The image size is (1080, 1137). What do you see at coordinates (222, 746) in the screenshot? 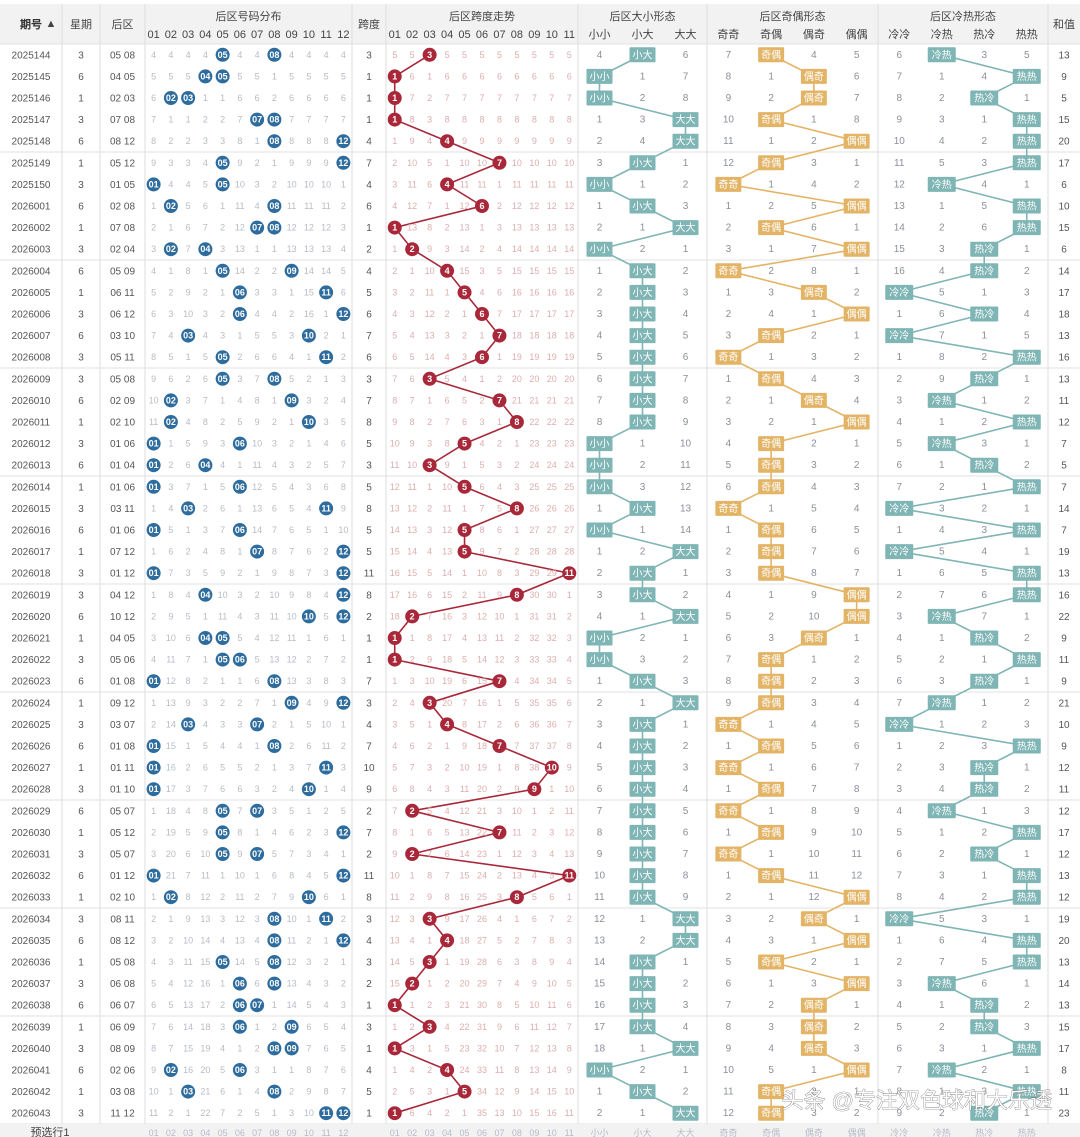
I see `miss-count: 4` at bounding box center [222, 746].